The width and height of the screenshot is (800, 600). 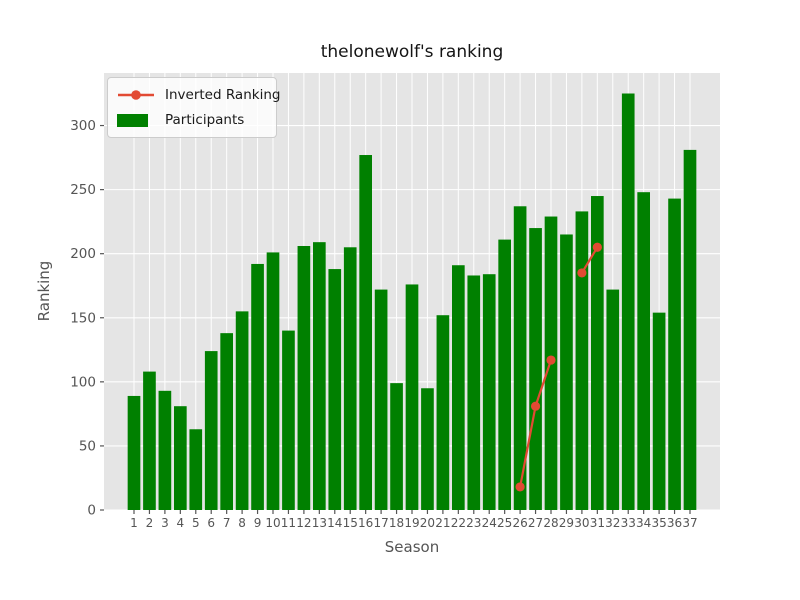 I want to click on y-tick-label: 200, so click(x=83, y=254).